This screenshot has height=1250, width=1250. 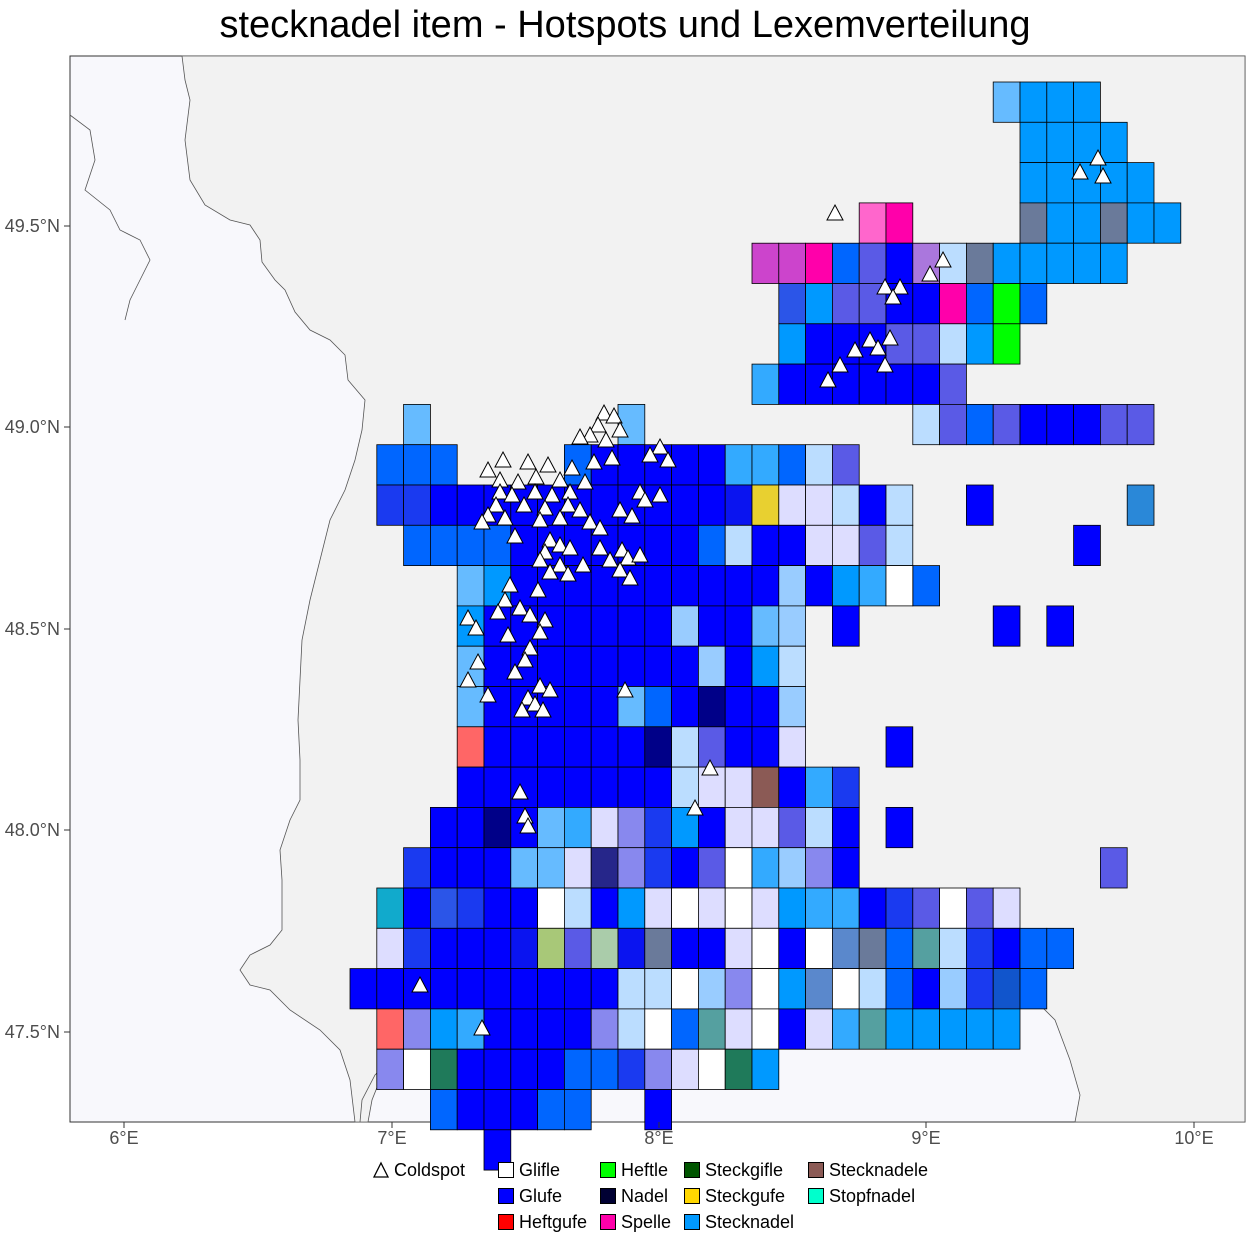 I want to click on y-tick-label: 48.0°N, so click(x=32, y=830).